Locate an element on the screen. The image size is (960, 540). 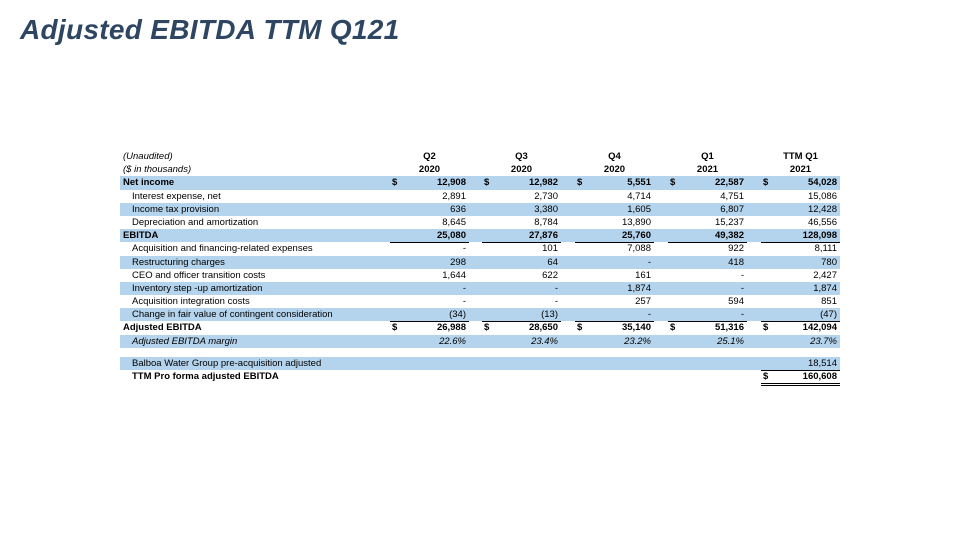
period-q1-2021: Q1 is located at coordinates (707, 156).